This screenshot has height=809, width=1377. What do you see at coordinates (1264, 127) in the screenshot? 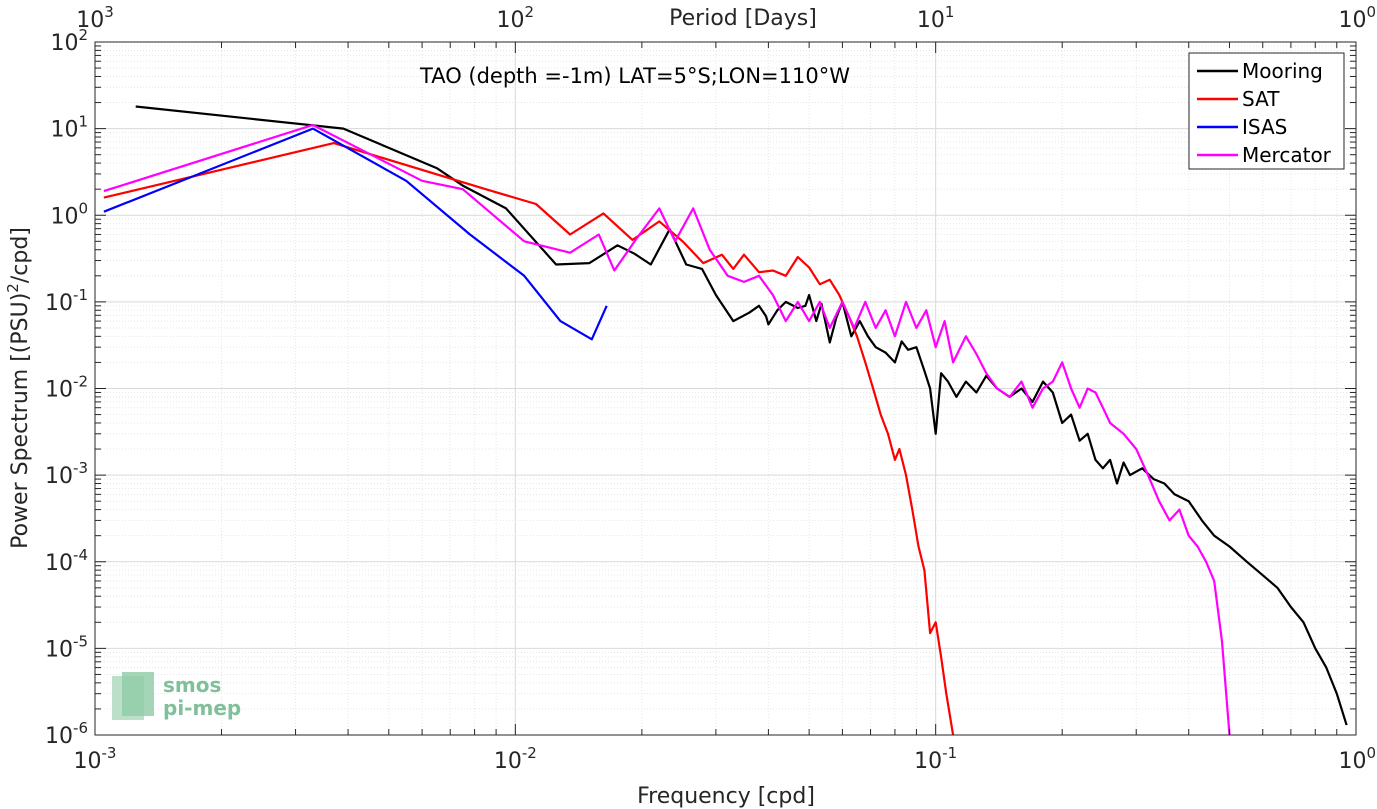
I see `legend-label-isas: ISAS` at bounding box center [1264, 127].